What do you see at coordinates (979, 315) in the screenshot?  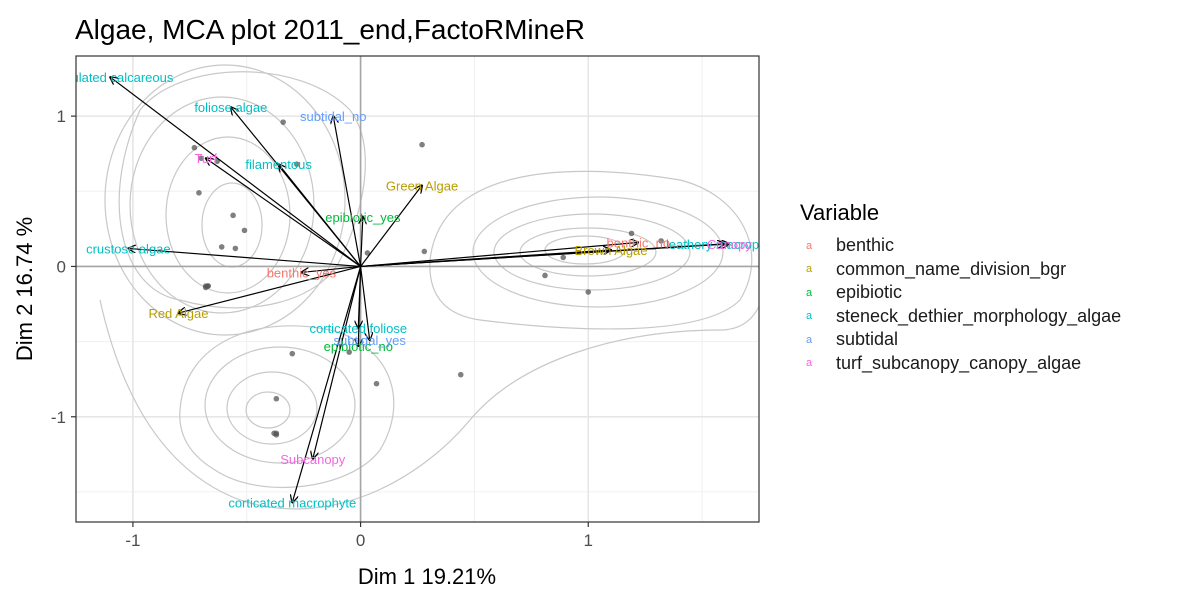 I see `legend-label: steneck_dethier_morphology_algae` at bounding box center [979, 315].